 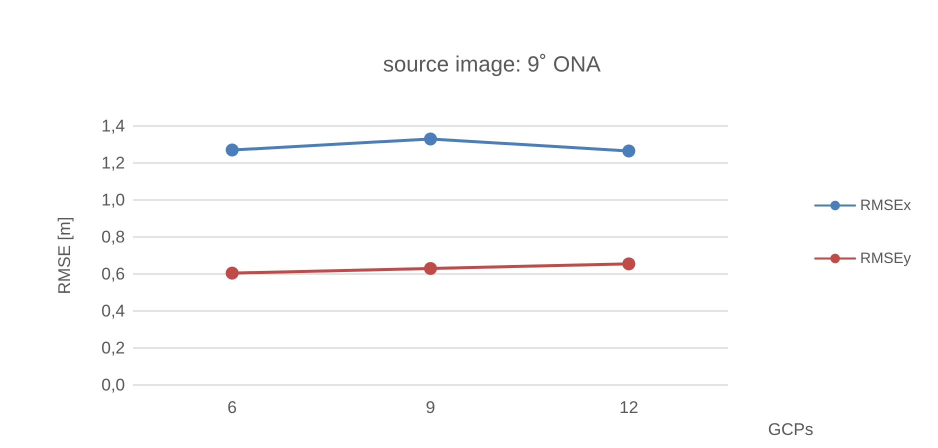 I want to click on chart-title: source image: 9˚ ONA, so click(x=492, y=64).